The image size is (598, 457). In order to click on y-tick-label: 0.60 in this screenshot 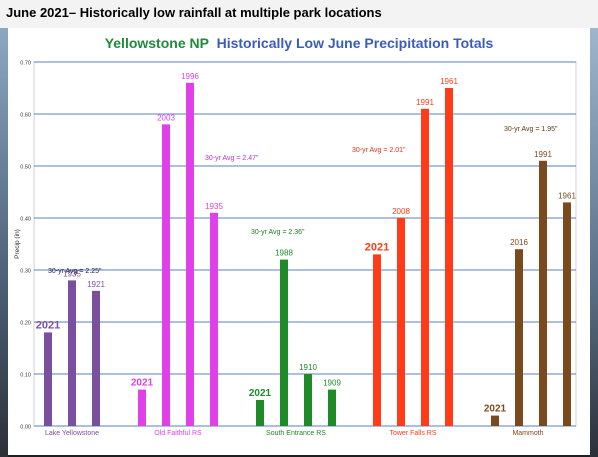, I will do `click(25, 116)`.